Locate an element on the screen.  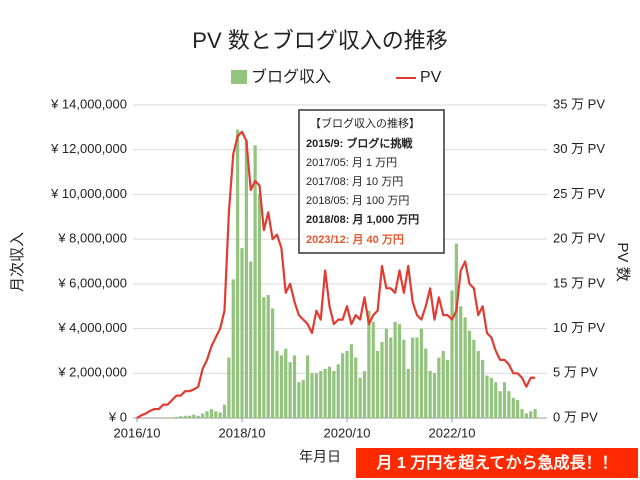
x-tick-label: 2016/10 is located at coordinates (137, 432).